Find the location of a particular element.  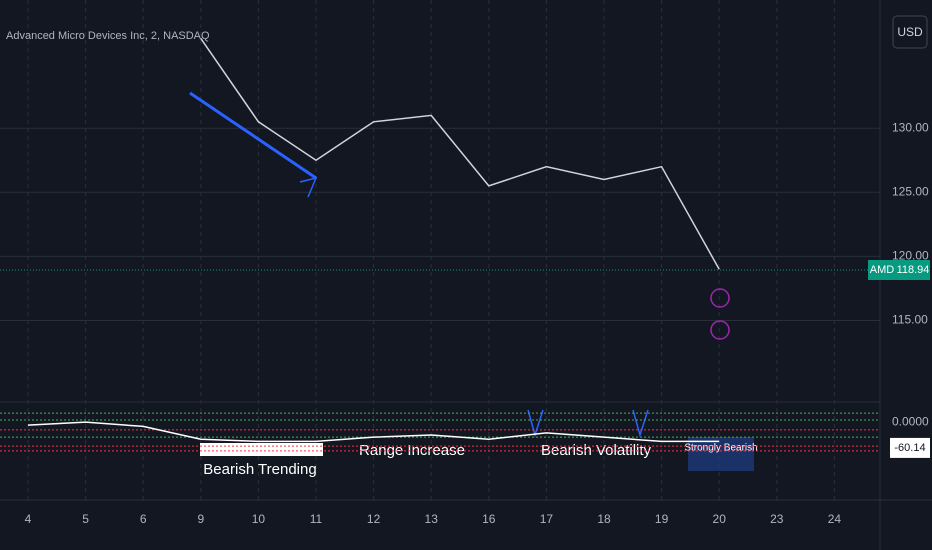

y-tick-label: 130.00 is located at coordinates (910, 127).